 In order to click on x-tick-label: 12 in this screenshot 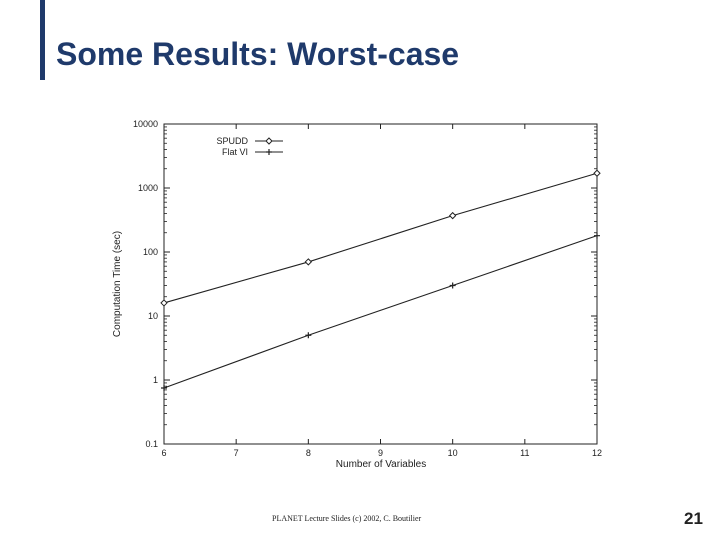, I will do `click(597, 453)`.